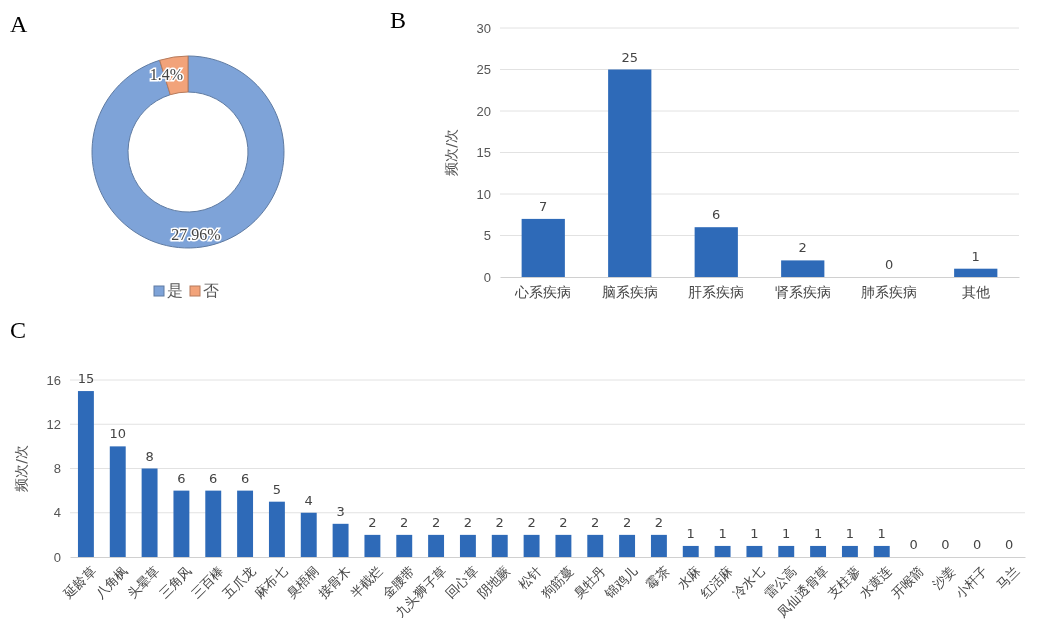 This screenshot has height=627, width=1039. I want to click on data-label: 5, so click(277, 489).